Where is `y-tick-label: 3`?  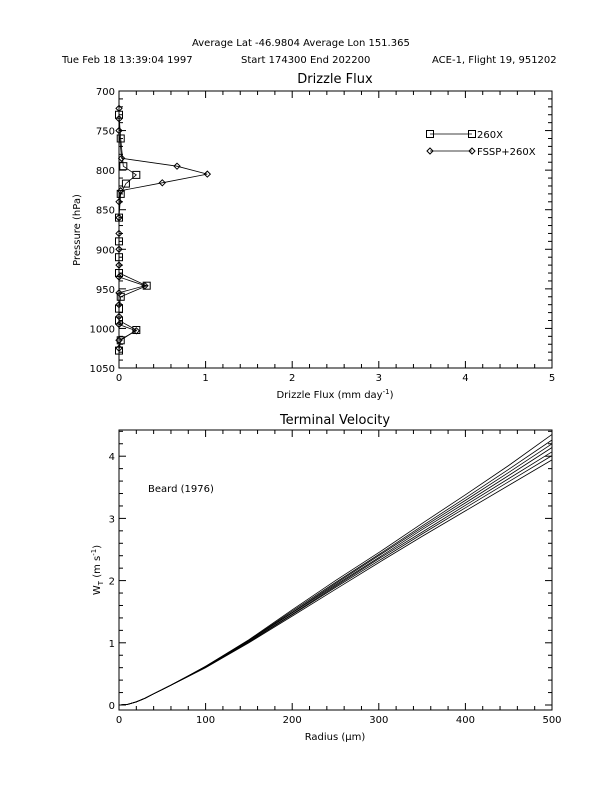 y-tick-label: 3 is located at coordinates (112, 519).